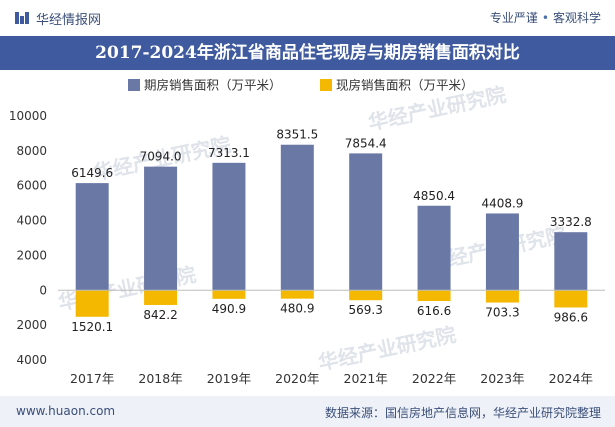 This screenshot has width=615, height=427. Describe the element at coordinates (28, 116) in the screenshot. I see `y-tick-label: 10000` at that location.